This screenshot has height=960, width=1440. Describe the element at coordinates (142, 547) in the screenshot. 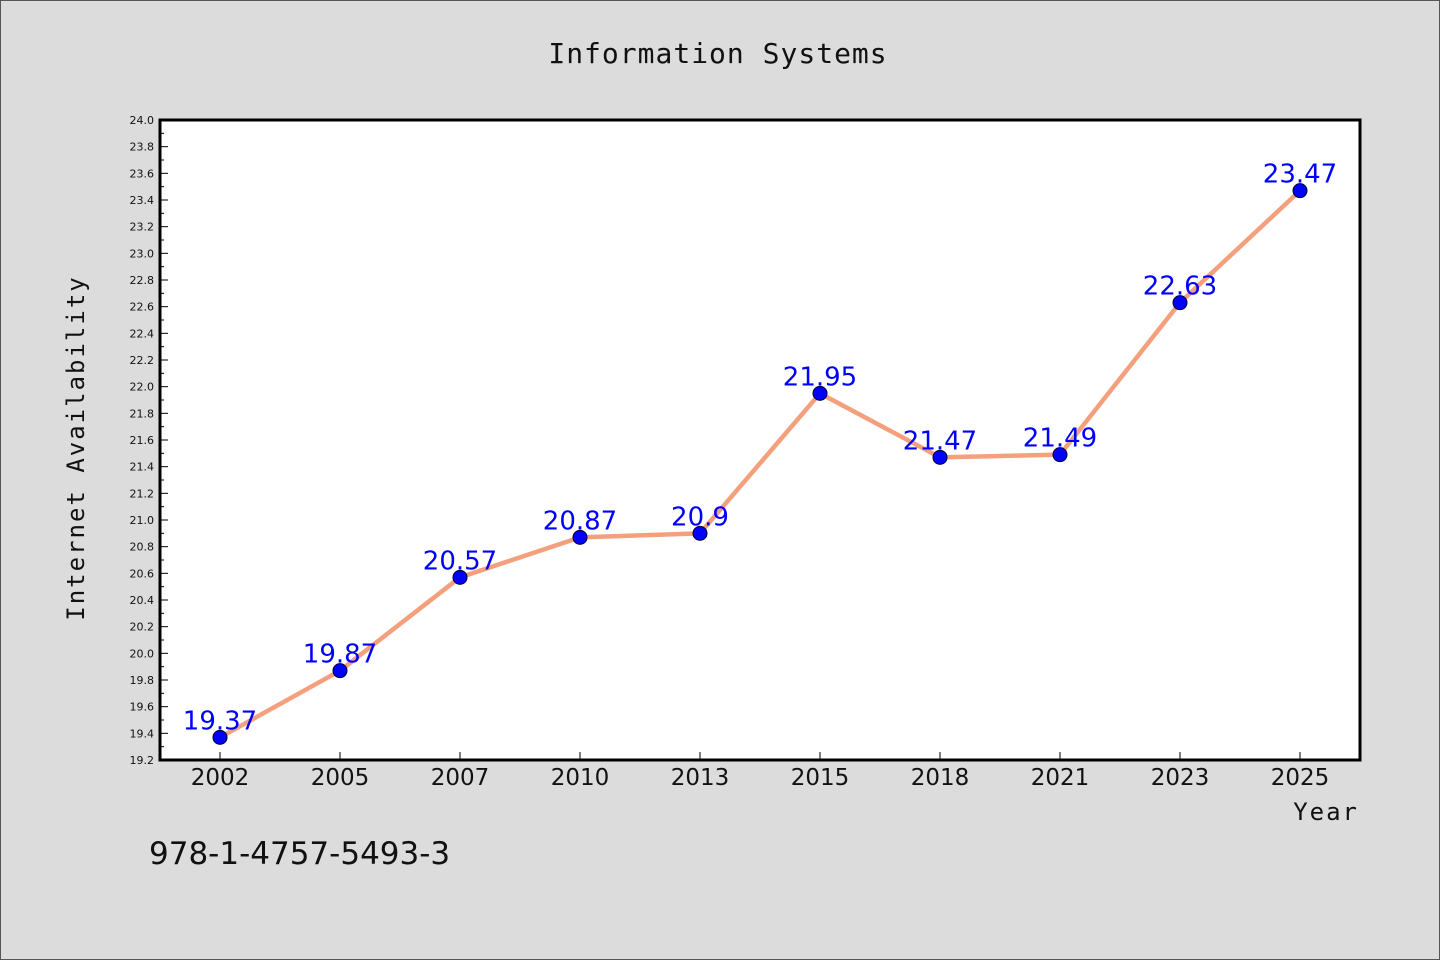

I see `y-tick-label: 20.8` at that location.